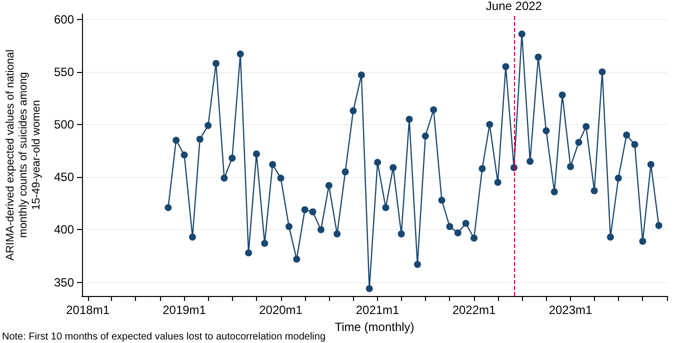 The width and height of the screenshot is (676, 343). Describe the element at coordinates (64, 19) in the screenshot. I see `y-tick-label: 600` at that location.